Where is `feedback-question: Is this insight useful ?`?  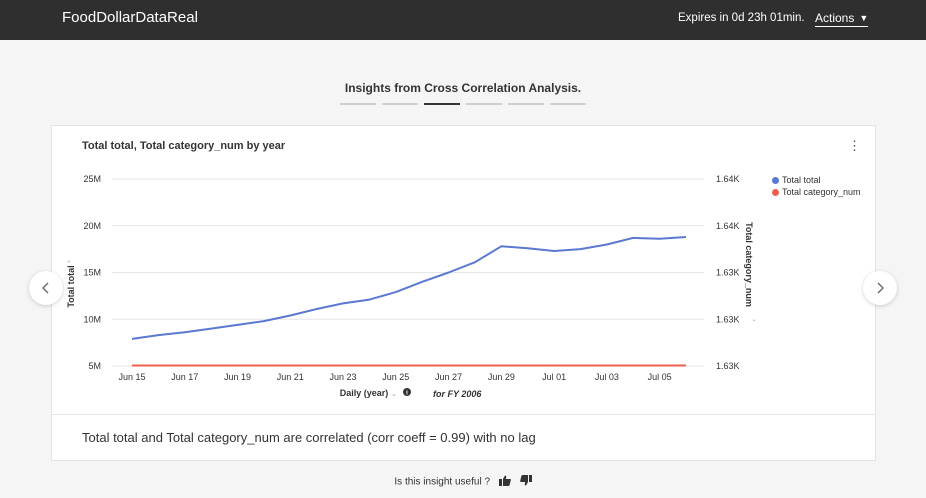
feedback-question: Is this insight useful ? is located at coordinates (442, 482).